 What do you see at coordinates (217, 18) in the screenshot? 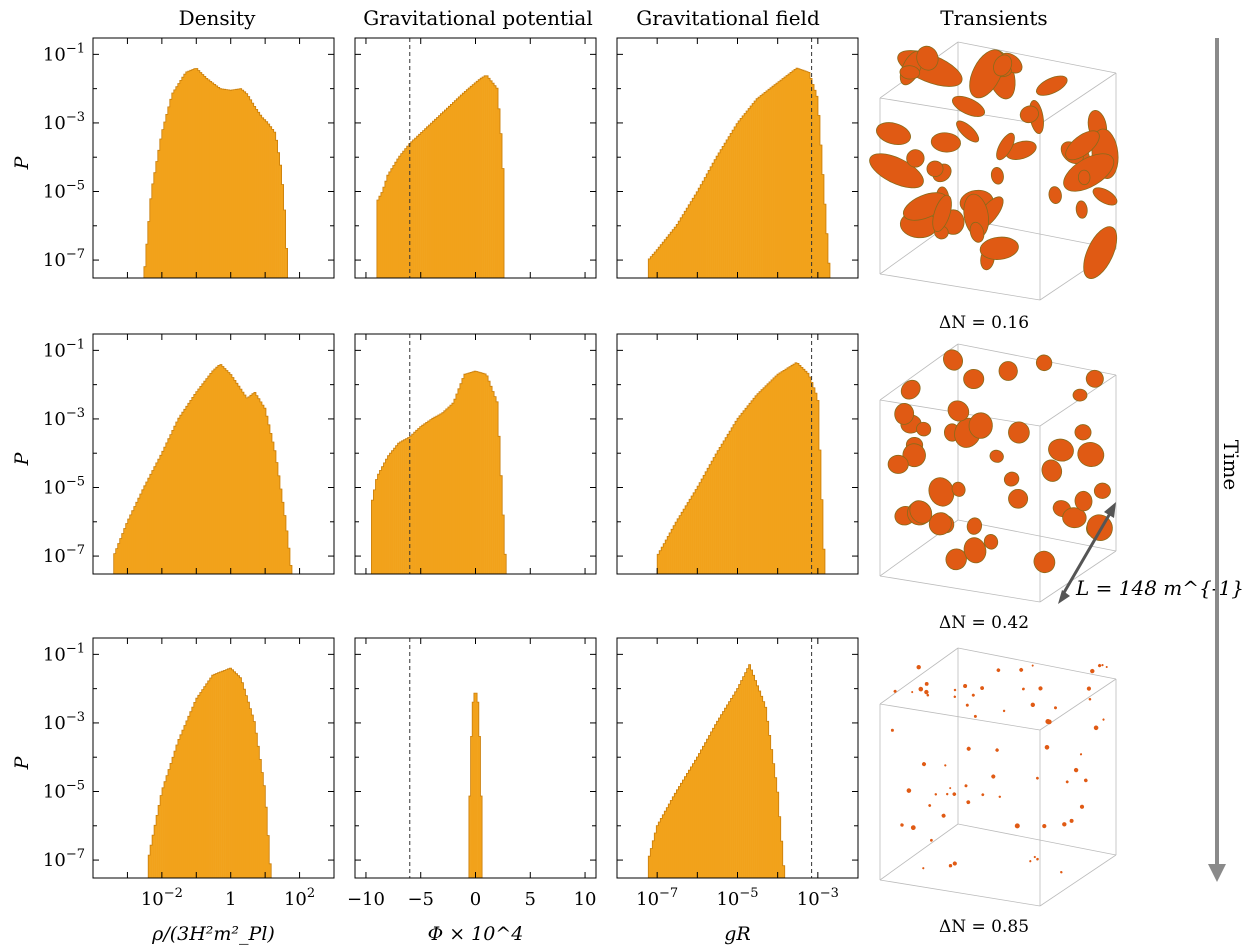
I see `column-title-density: Density` at bounding box center [217, 18].